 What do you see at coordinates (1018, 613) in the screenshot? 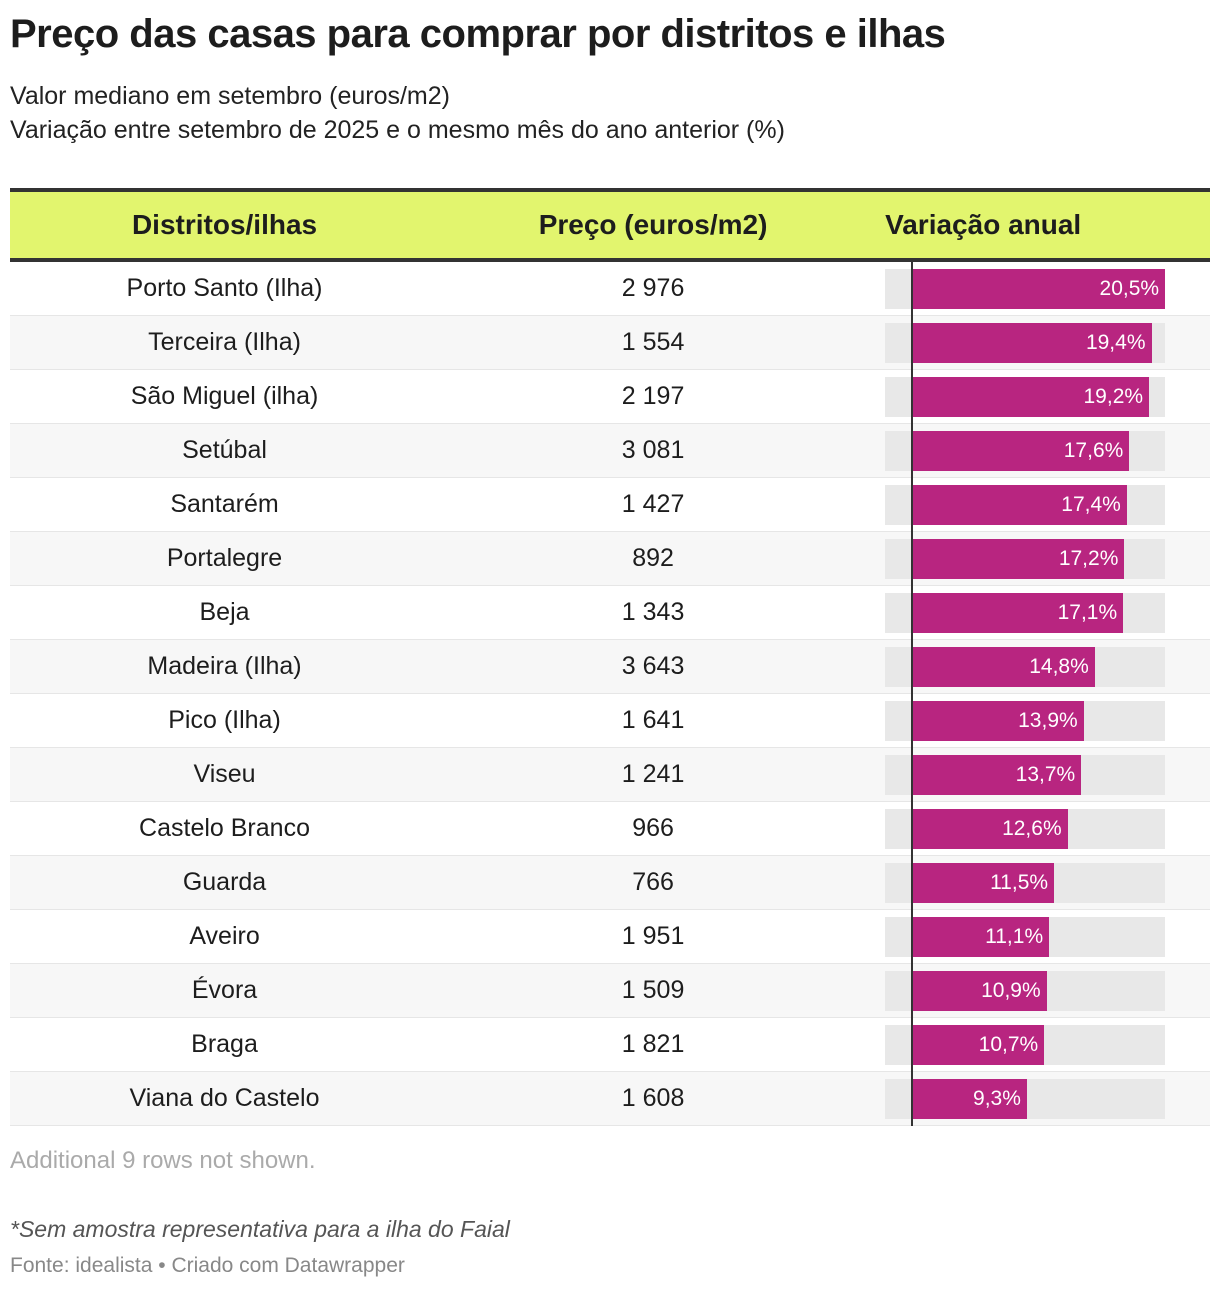
I see `change-bar: 17,1%` at bounding box center [1018, 613].